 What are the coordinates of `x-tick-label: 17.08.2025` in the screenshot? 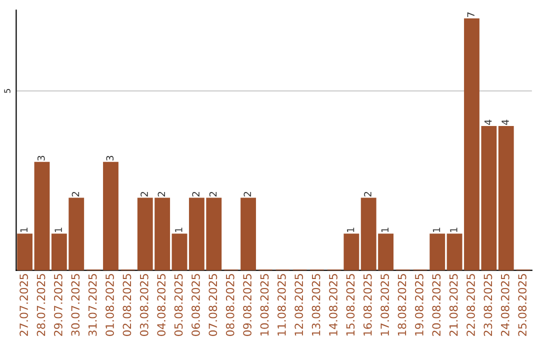 It's located at (385, 305).